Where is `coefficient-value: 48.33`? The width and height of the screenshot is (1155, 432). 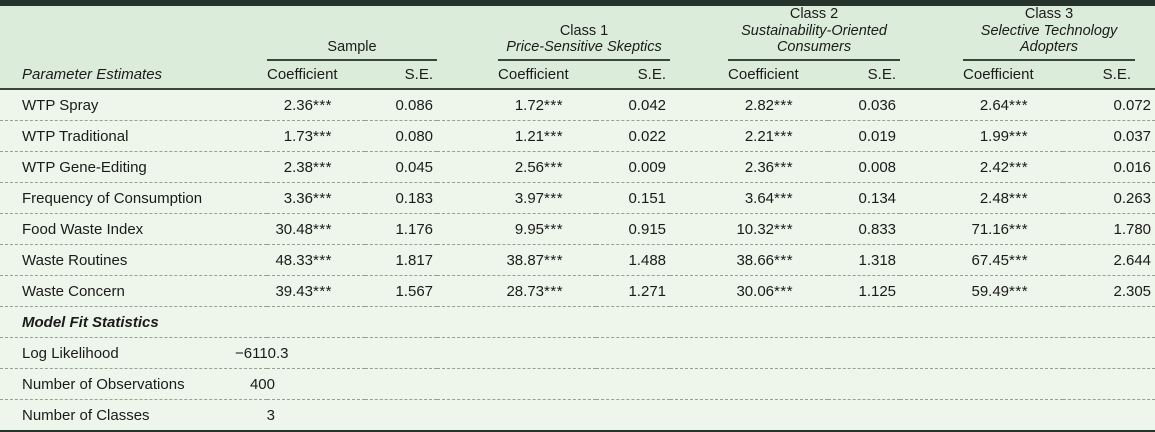
coefficient-value: 48.33 is located at coordinates (294, 260).